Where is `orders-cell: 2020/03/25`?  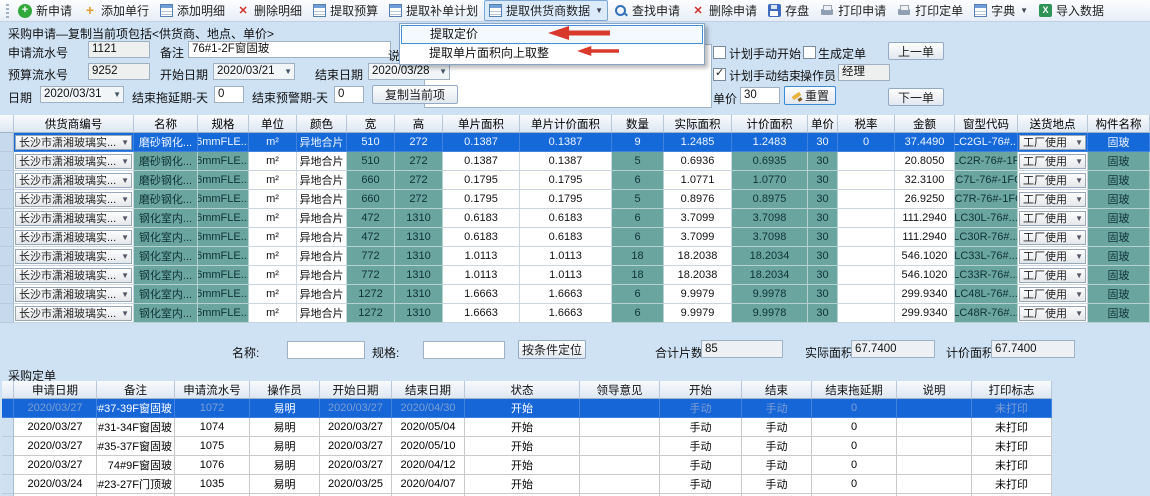 orders-cell: 2020/03/25 is located at coordinates (356, 484).